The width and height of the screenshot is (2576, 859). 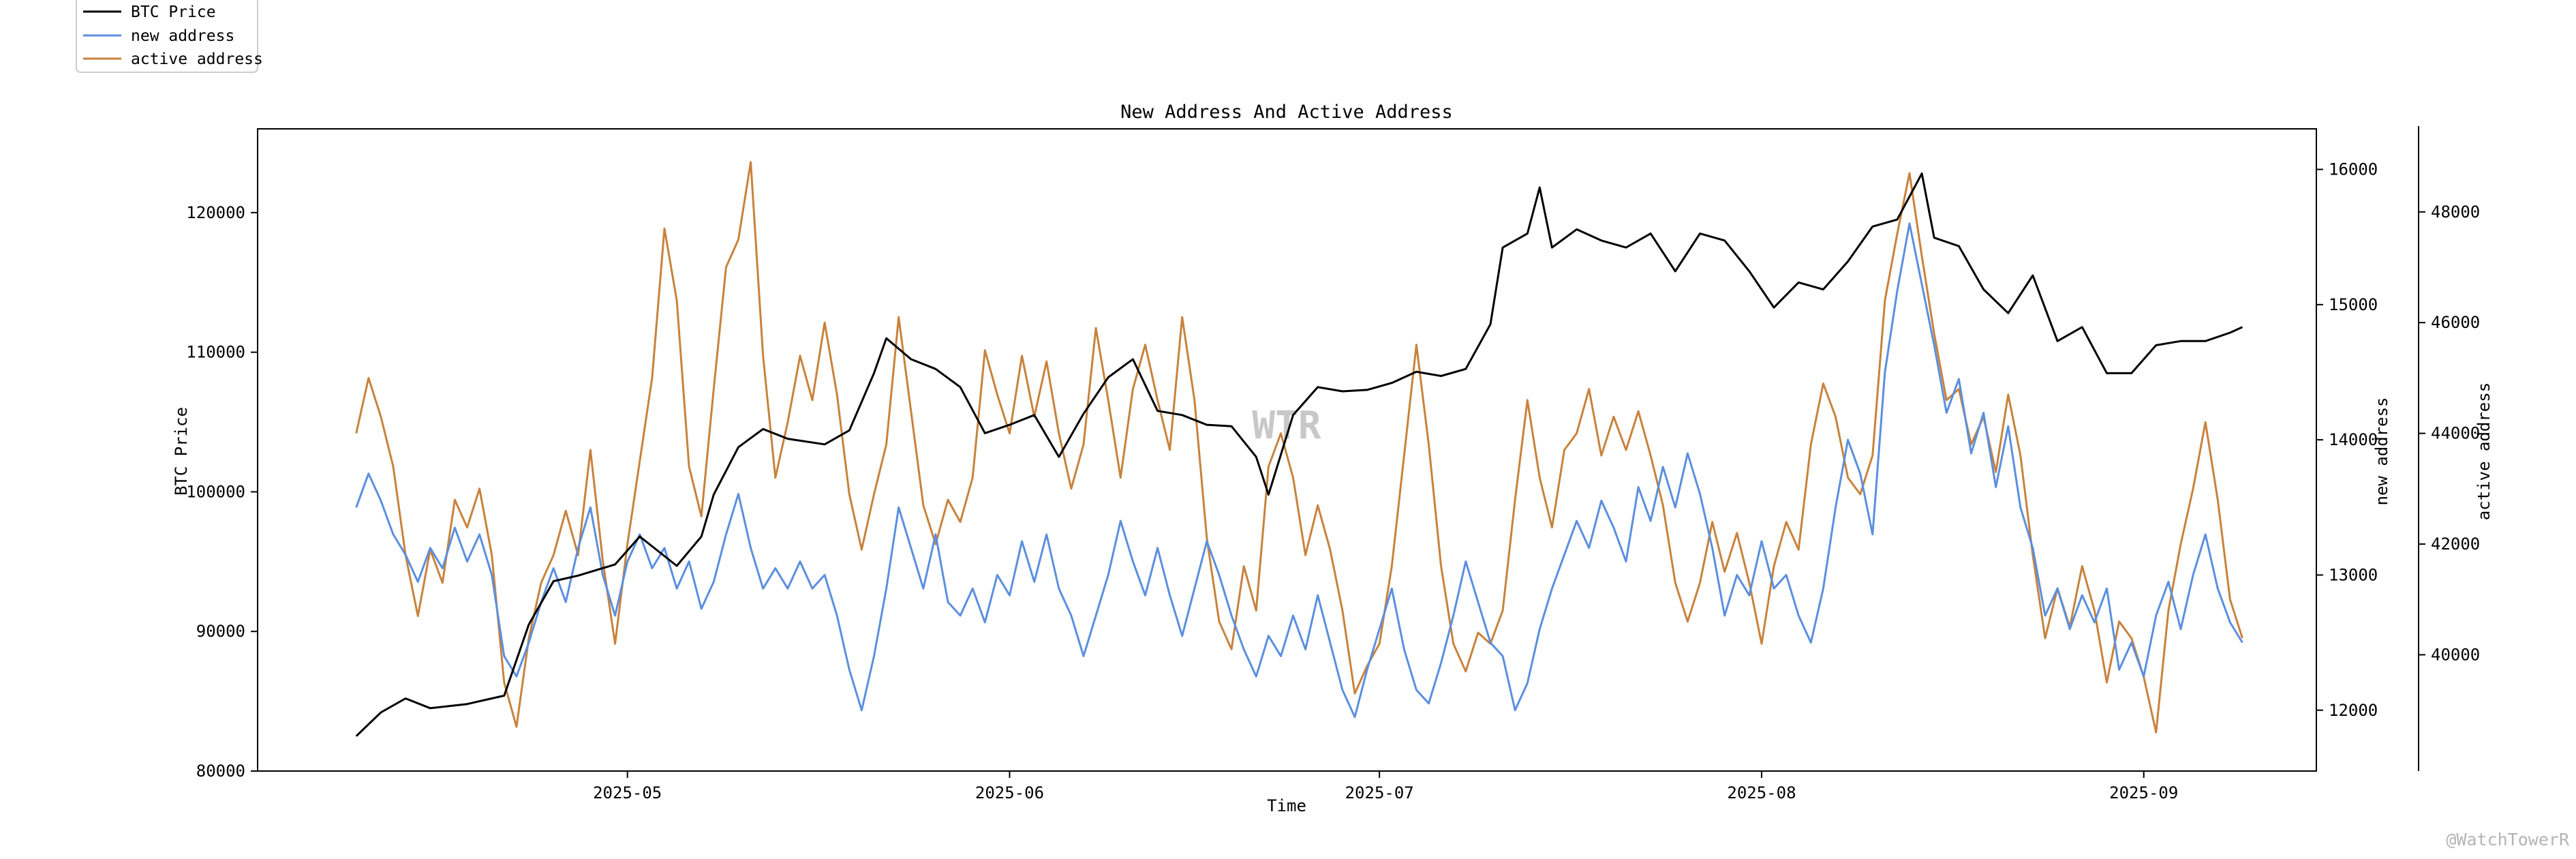 I want to click on active-address-tick-label: 46000, so click(x=2455, y=322).